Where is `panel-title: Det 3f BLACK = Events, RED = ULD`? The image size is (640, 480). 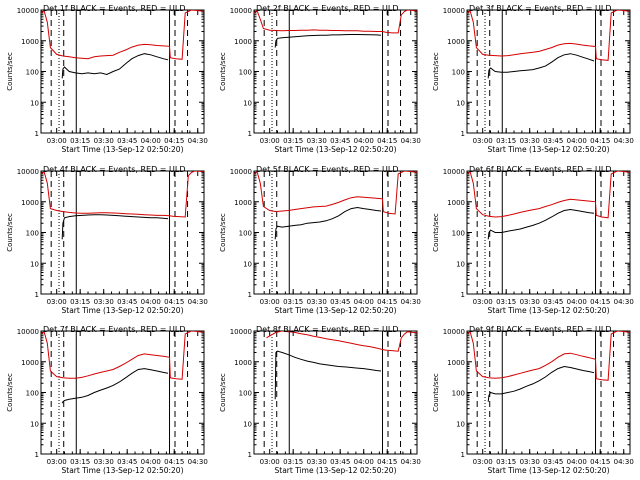 panel-title: Det 3f BLACK = Events, RED = ULD is located at coordinates (540, 8).